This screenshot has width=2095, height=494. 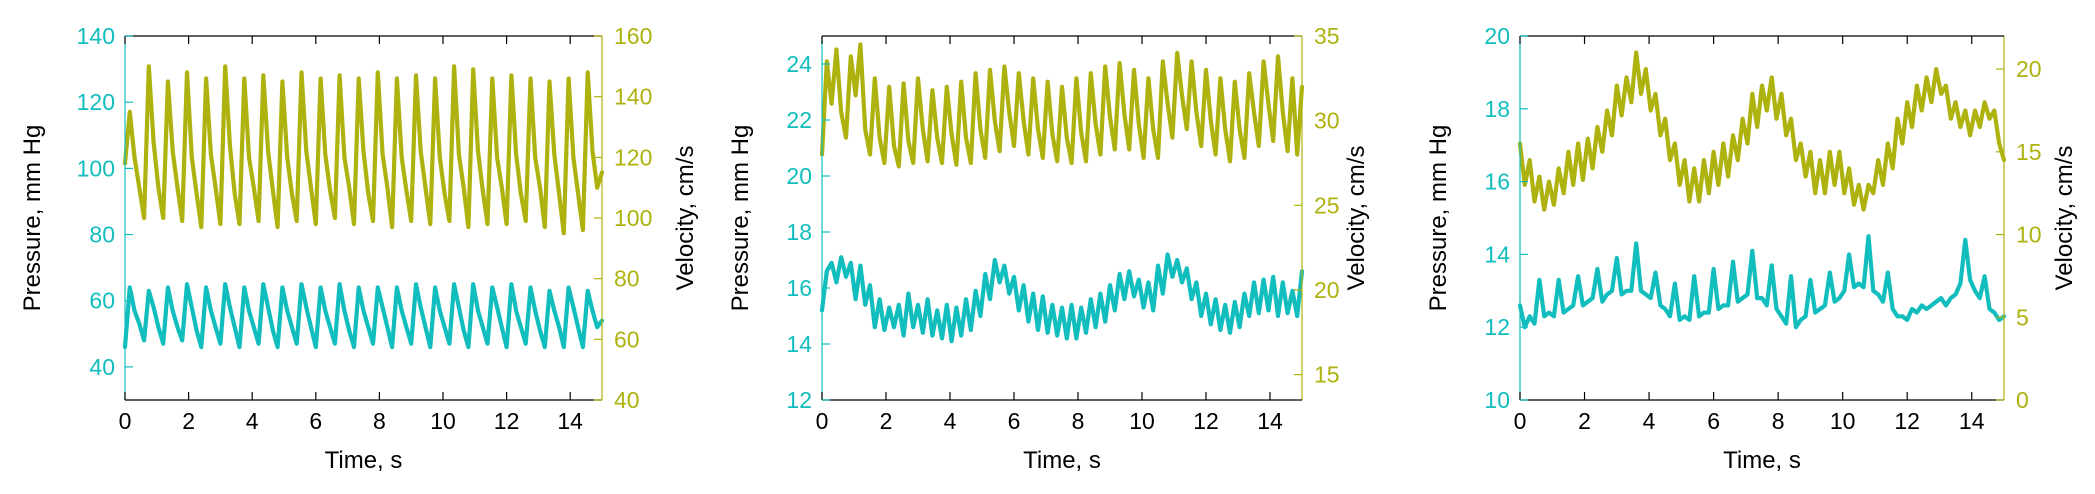 I want to click on right-y-tick-label: 140, so click(x=633, y=97).